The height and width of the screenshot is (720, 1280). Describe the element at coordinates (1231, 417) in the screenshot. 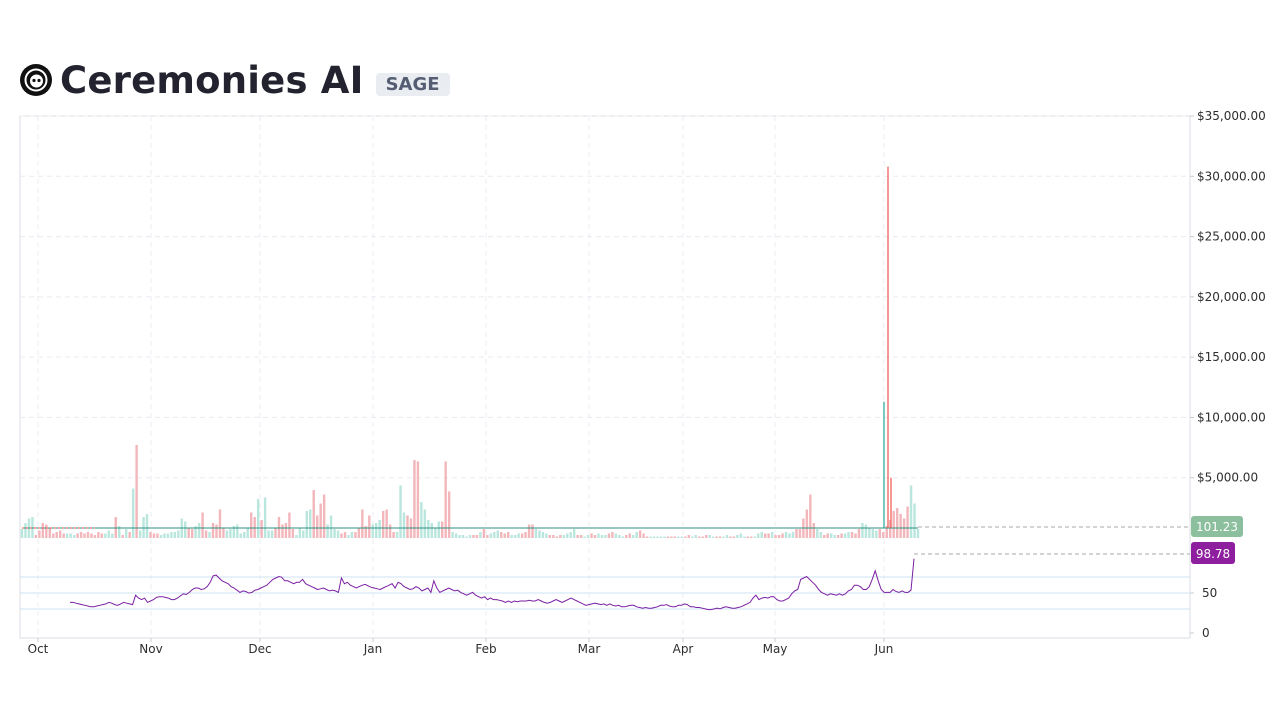

I see `price-axis-label: $10,000.00` at that location.